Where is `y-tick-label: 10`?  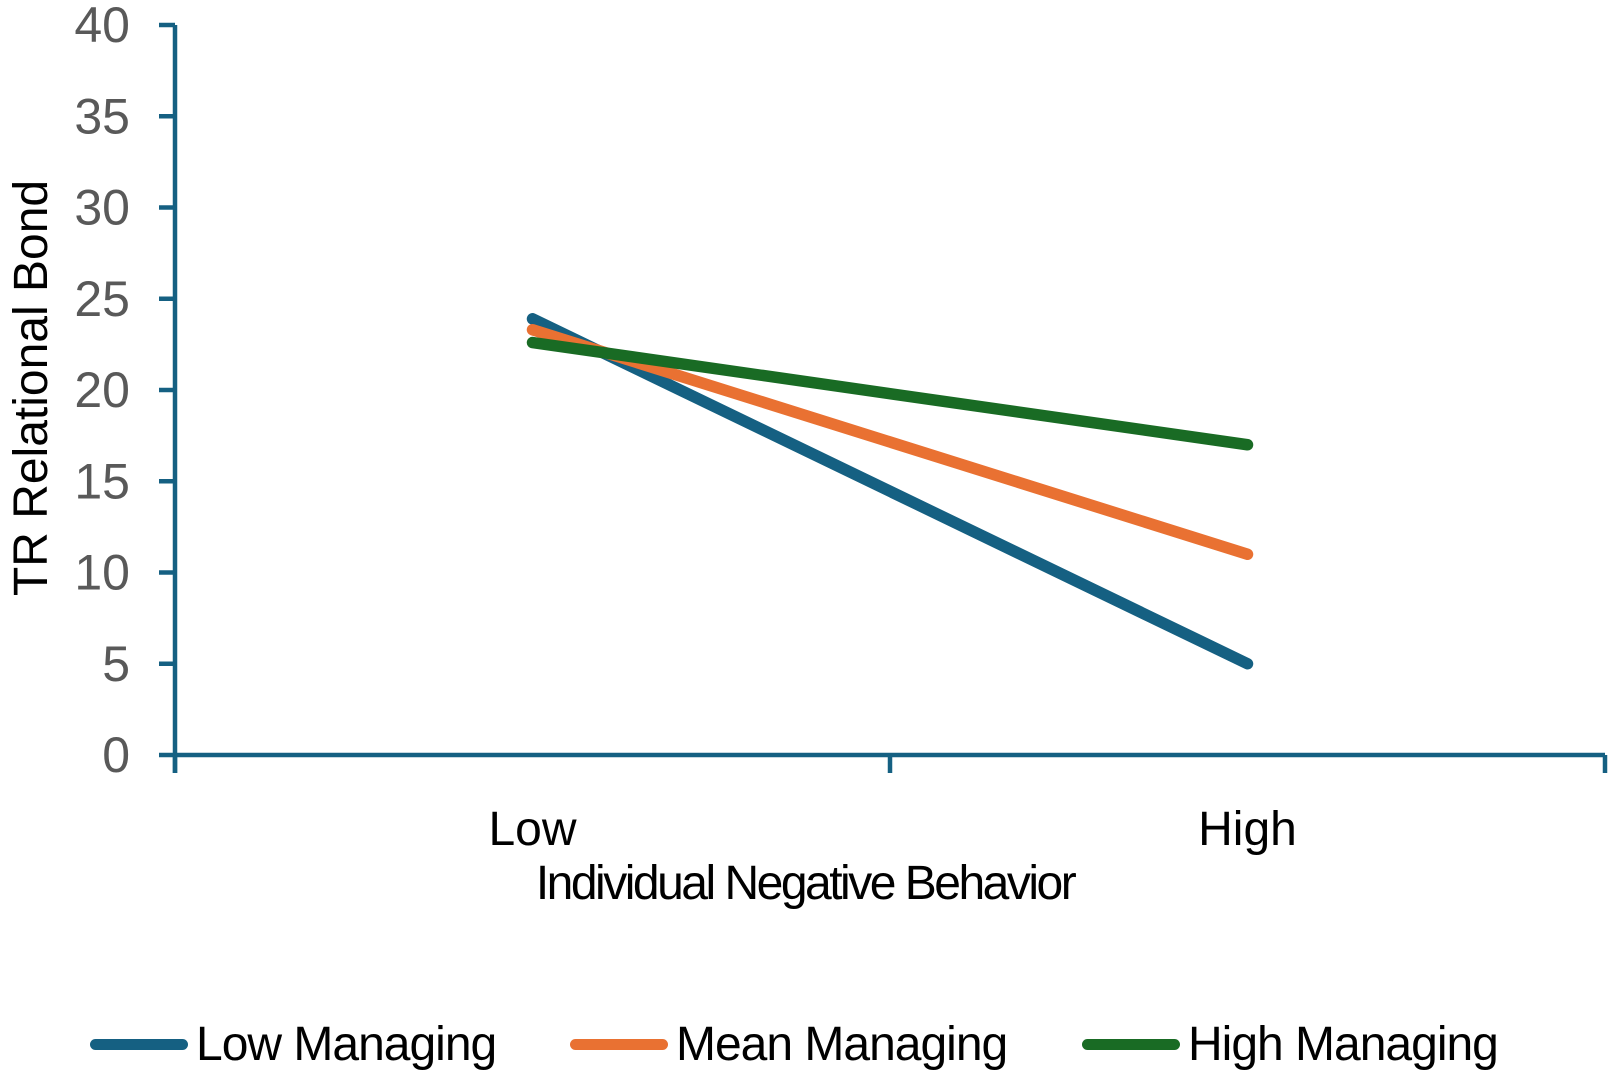
y-tick-label: 10 is located at coordinates (102, 573).